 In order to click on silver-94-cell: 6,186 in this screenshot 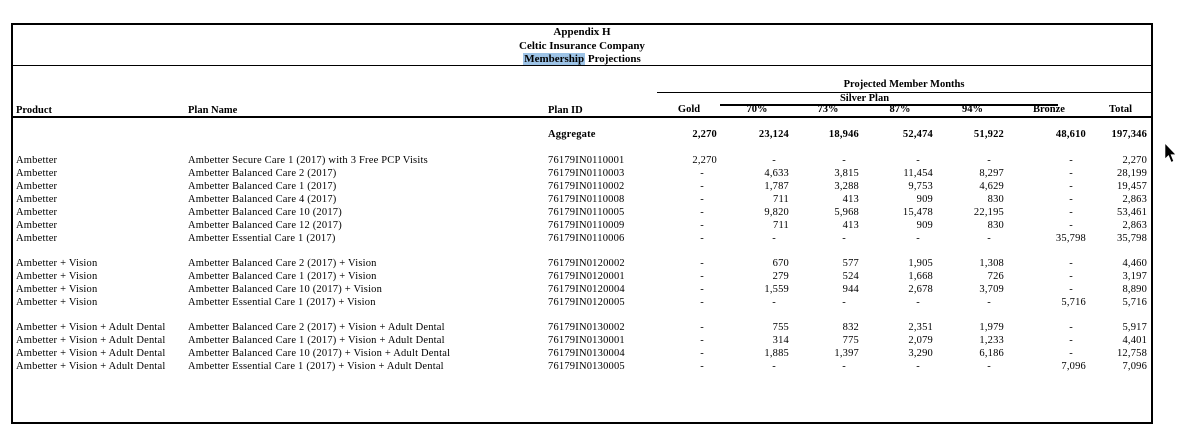, I will do `click(991, 353)`.